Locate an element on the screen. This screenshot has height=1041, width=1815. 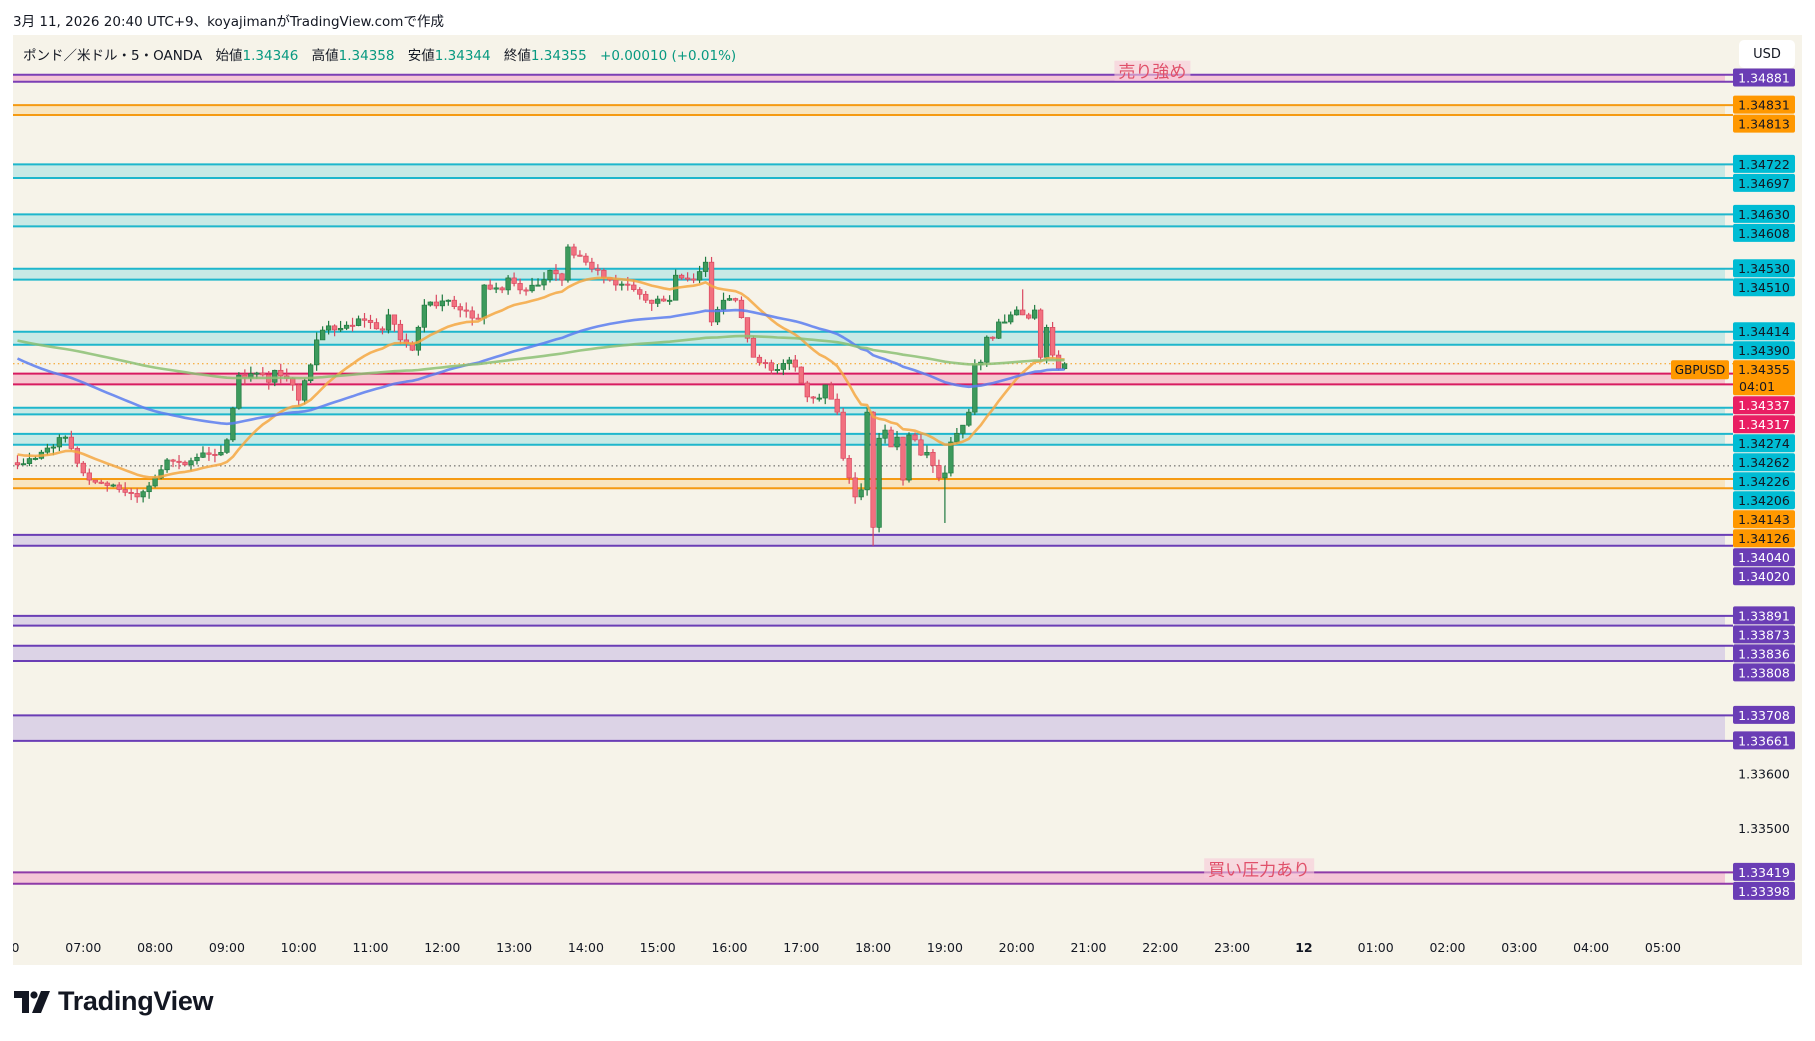
tradingview-logo: TradingView is located at coordinates (114, 1001).